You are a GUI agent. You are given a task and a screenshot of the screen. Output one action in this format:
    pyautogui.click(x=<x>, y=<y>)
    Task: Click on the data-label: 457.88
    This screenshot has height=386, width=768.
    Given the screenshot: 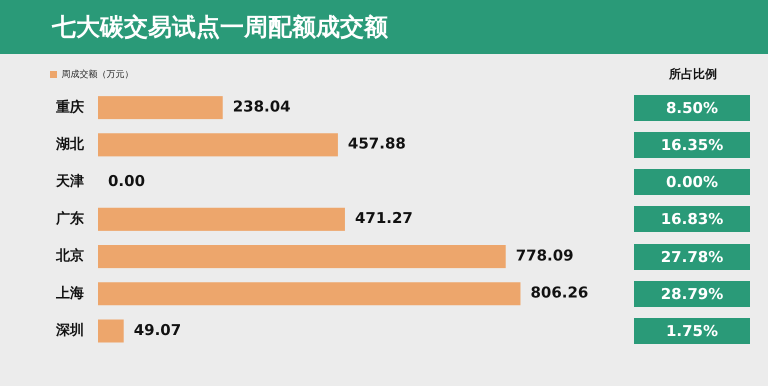 What is the action you would take?
    pyautogui.click(x=377, y=143)
    